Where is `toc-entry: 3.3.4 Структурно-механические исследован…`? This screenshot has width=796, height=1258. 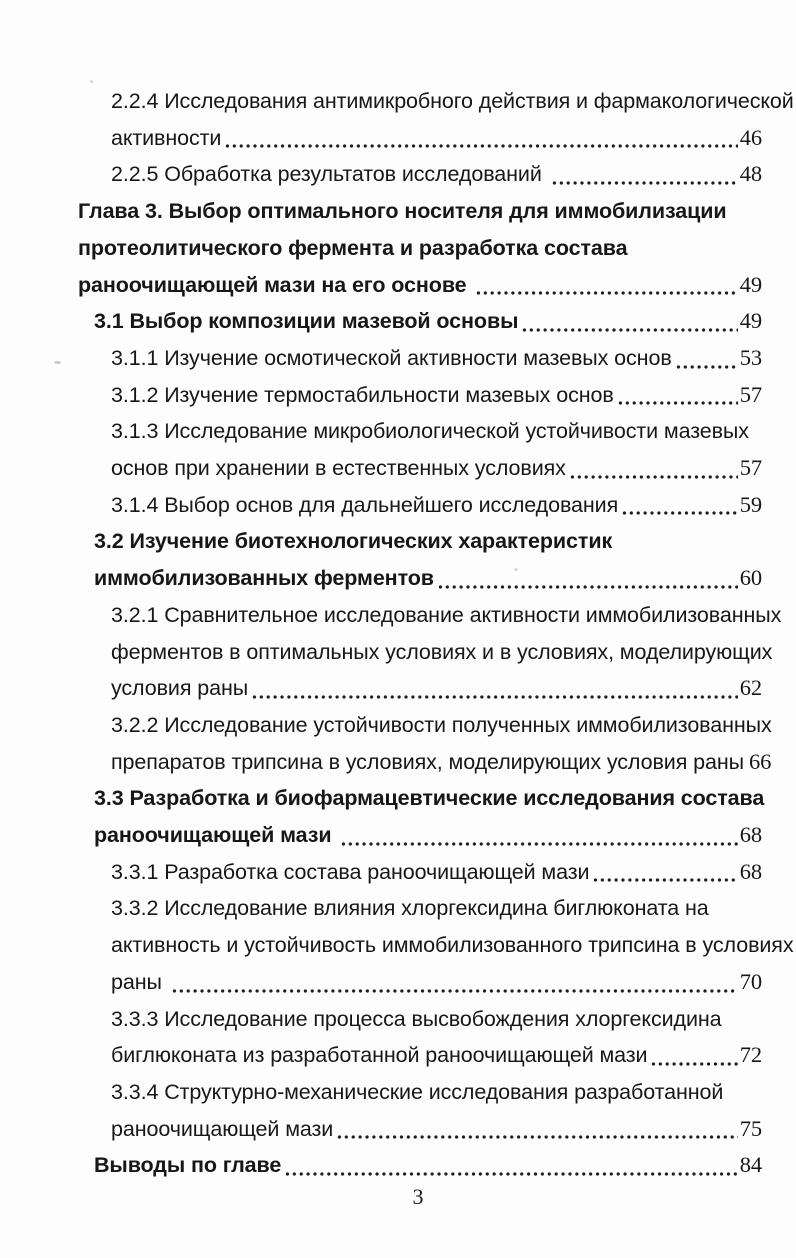
toc-entry: 3.3.4 Структурно-механические исследован… is located at coordinates (436, 1111).